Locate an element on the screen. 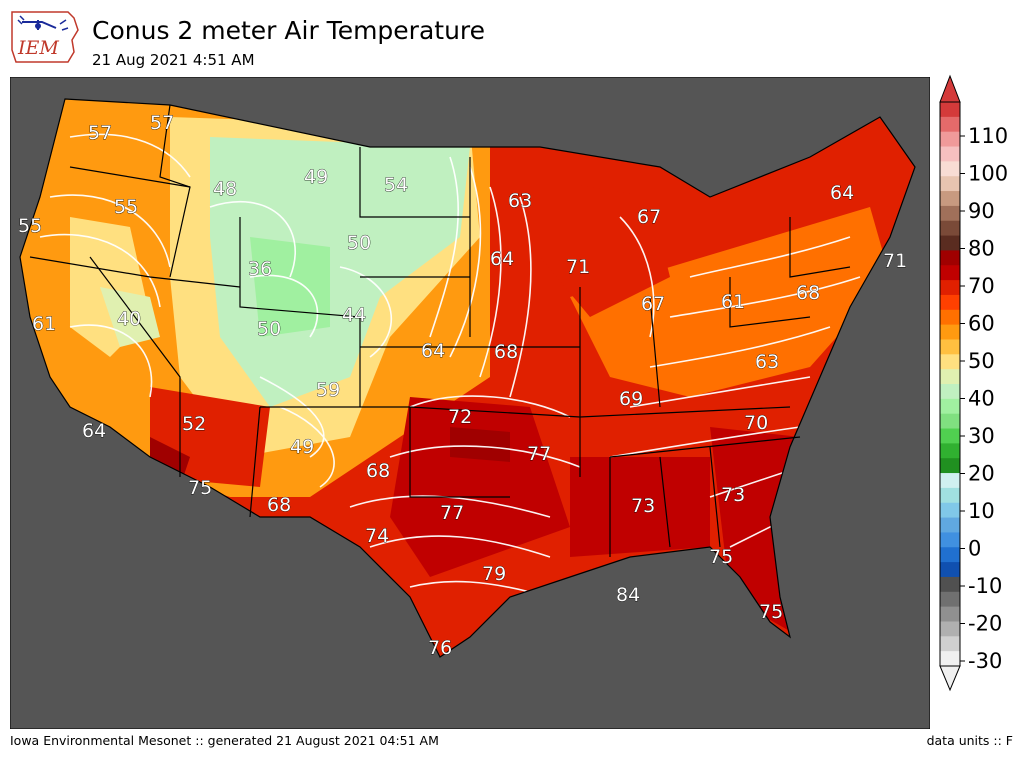  color-scale-frame is located at coordinates (950, 384).